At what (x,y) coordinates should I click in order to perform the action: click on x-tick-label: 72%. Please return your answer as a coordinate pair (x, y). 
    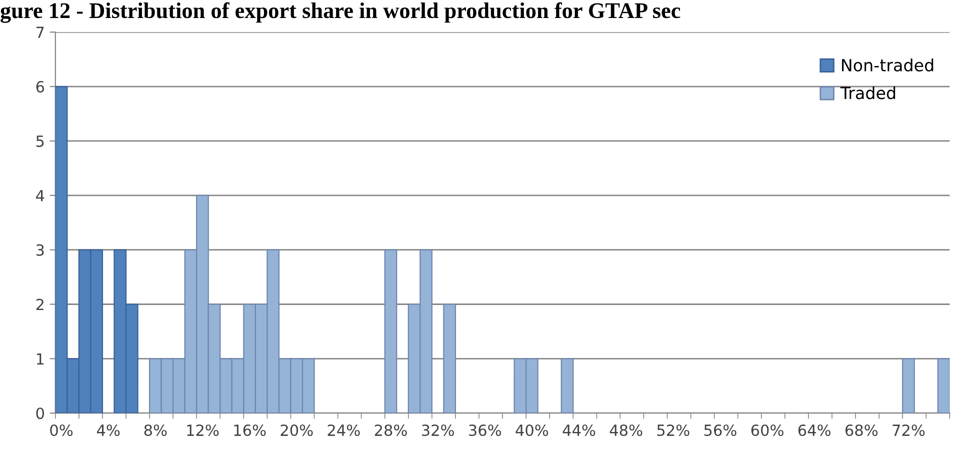
    Looking at the image, I should click on (908, 430).